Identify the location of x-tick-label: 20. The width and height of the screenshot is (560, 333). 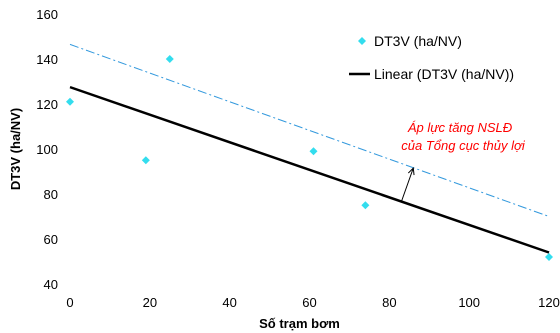
(150, 302).